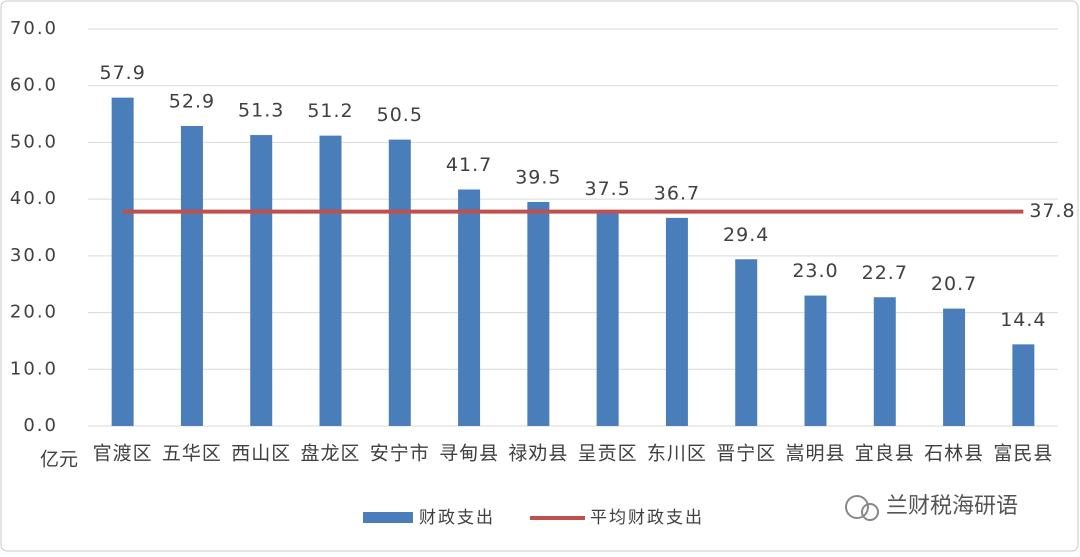  I want to click on x-tick-label: 晋宁区, so click(746, 454).